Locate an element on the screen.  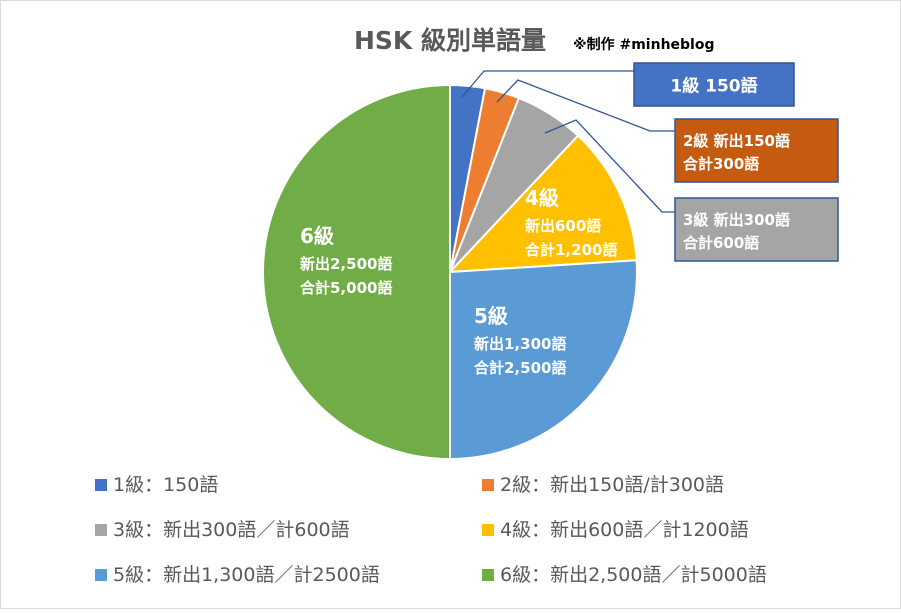
data-label-5-line-2: 新出1,300語 is located at coordinates (520, 344).